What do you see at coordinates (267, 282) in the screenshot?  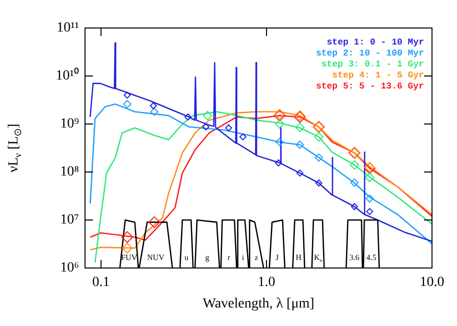 I see `x-tick-label: 1.0` at bounding box center [267, 282].